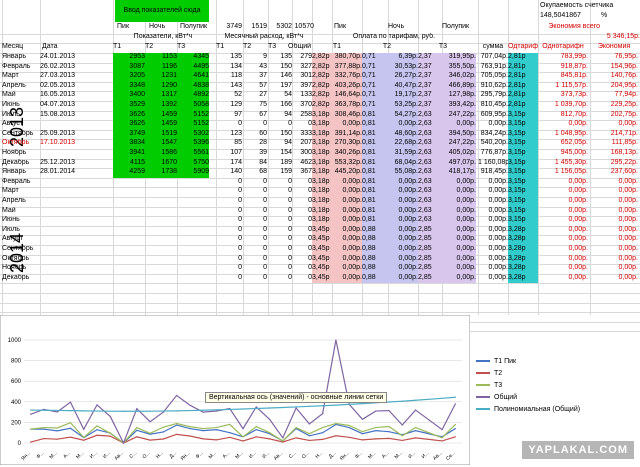  What do you see at coordinates (129, 58) in the screenshot?
I see `table-cell-t1: 2953` at bounding box center [129, 58].